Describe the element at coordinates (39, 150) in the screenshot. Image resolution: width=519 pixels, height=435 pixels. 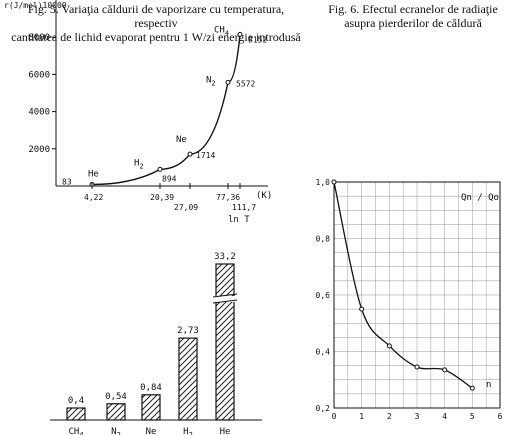
I see `y-tick-label: 2000` at that location.